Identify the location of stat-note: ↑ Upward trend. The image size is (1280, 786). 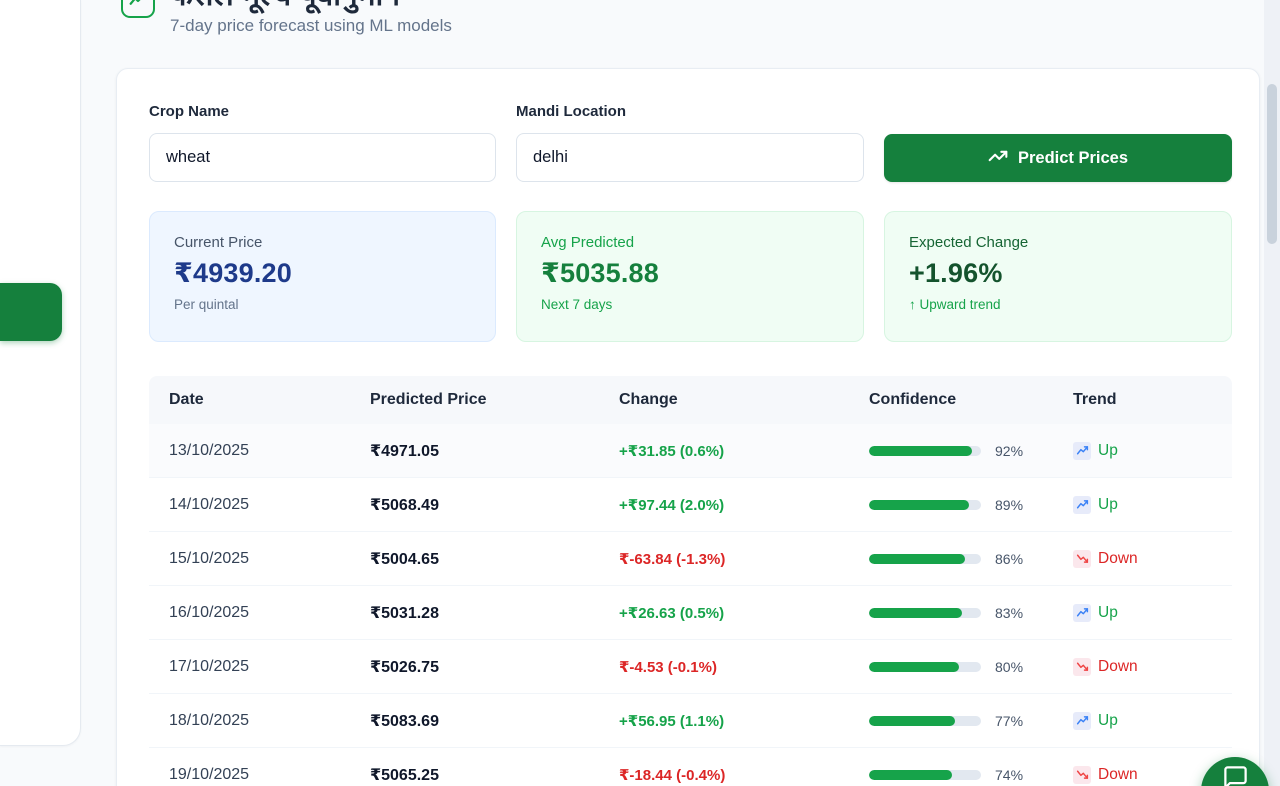
(955, 304).